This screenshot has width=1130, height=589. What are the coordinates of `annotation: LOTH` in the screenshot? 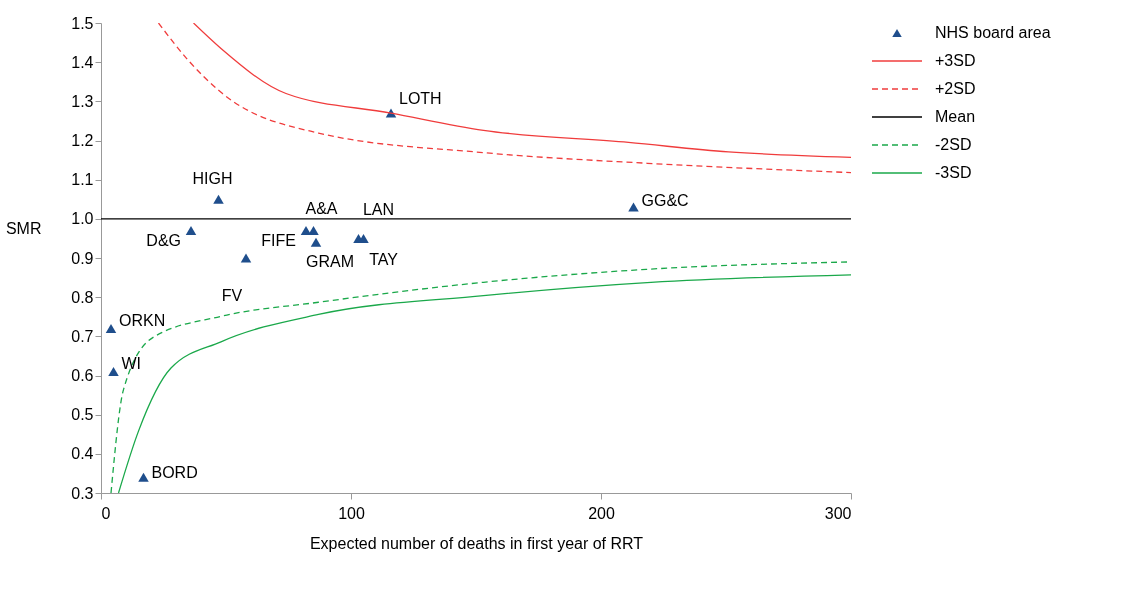 It's located at (420, 99).